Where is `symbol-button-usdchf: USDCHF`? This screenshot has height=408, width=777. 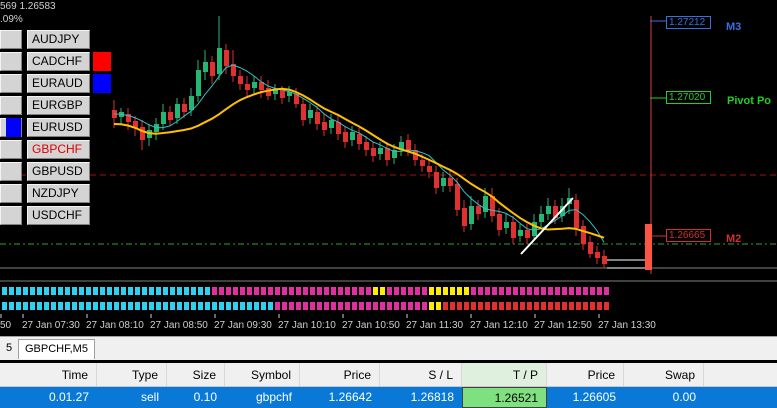 symbol-button-usdchf: USDCHF is located at coordinates (58, 215).